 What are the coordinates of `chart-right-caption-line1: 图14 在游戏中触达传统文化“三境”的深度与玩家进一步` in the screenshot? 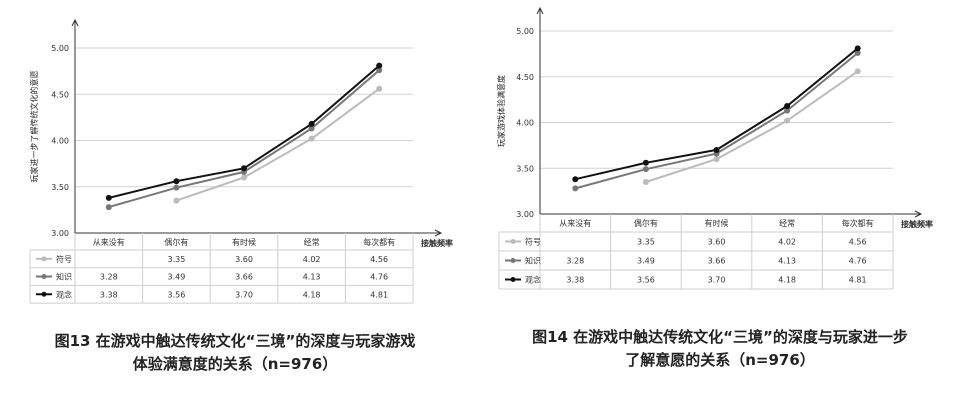 It's located at (720, 337).